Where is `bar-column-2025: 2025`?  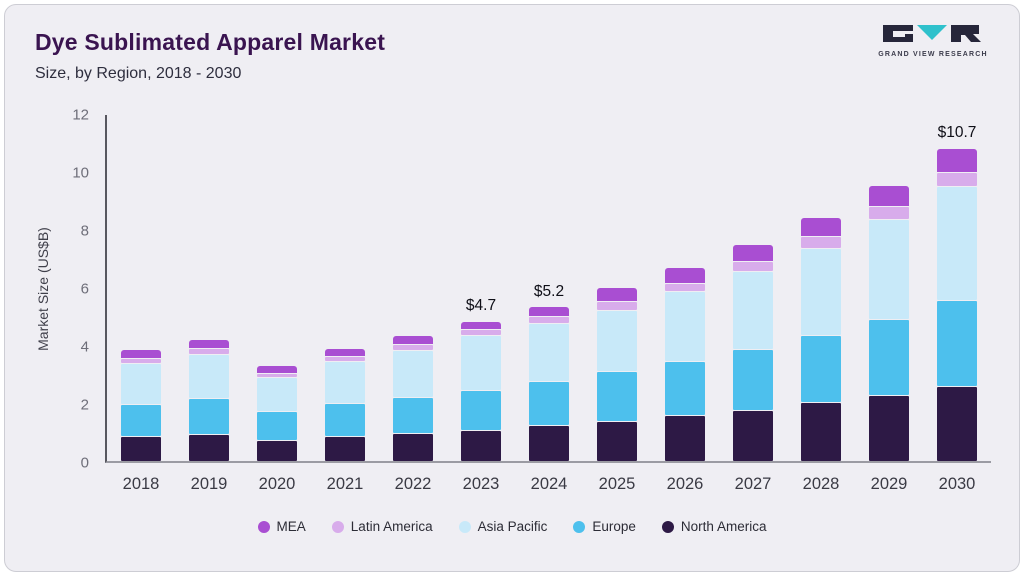
bar-column-2025: 2025 is located at coordinates (617, 304).